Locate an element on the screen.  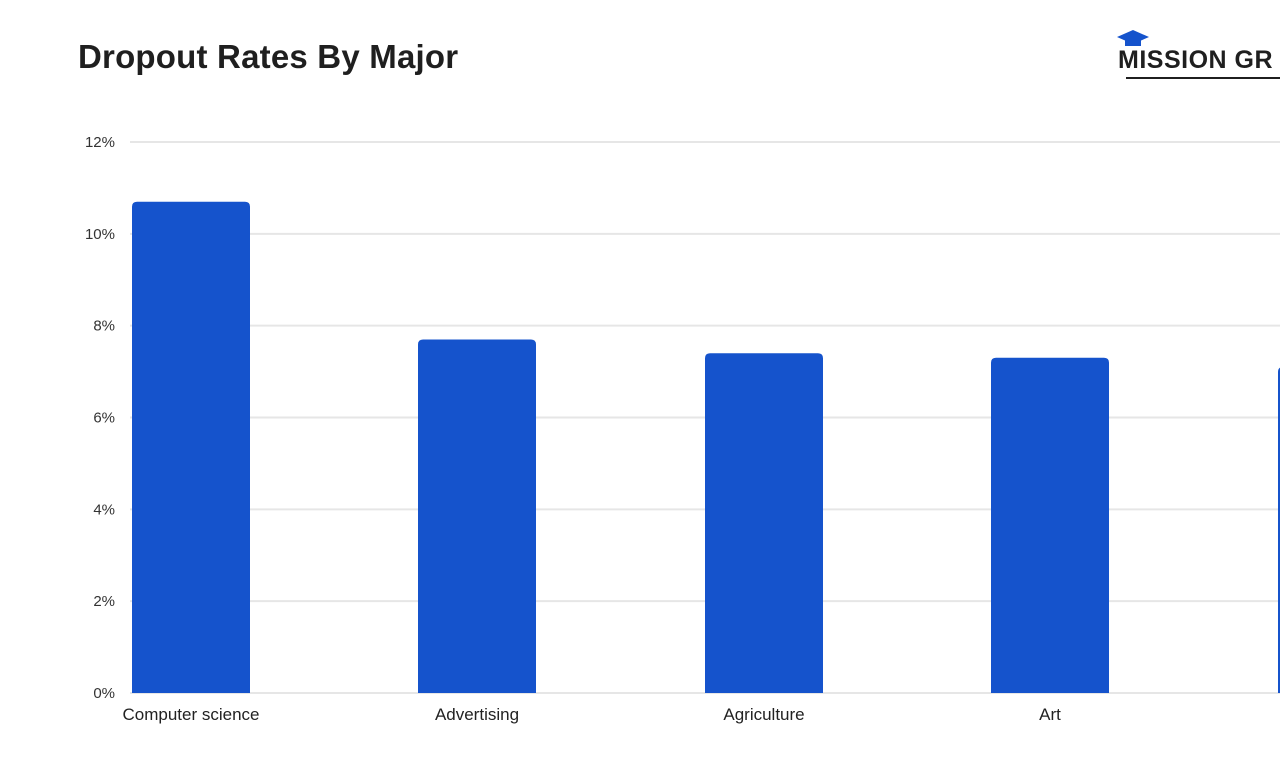
y-tick-label: 4% is located at coordinates (104, 509).